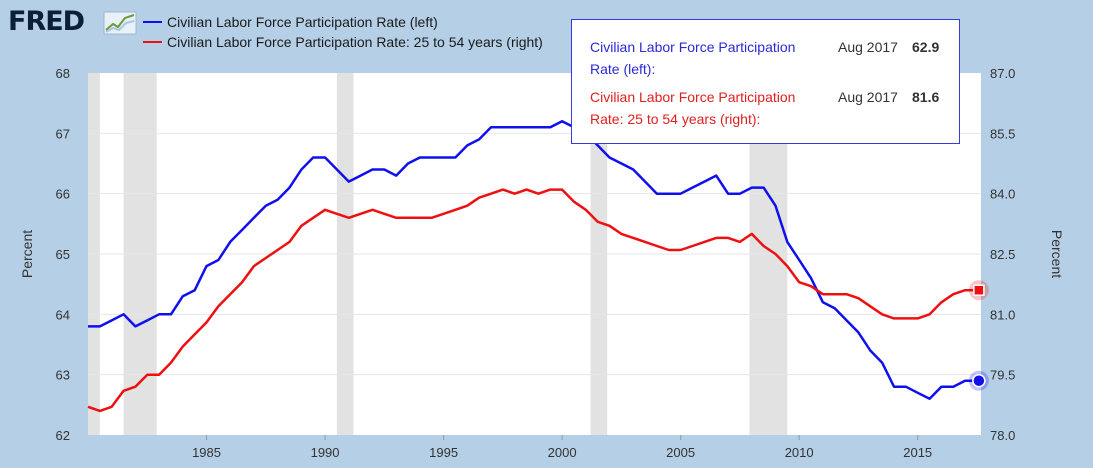 Image resolution: width=1093 pixels, height=468 pixels. I want to click on y-axis-title-right: Percent, so click(1057, 254).